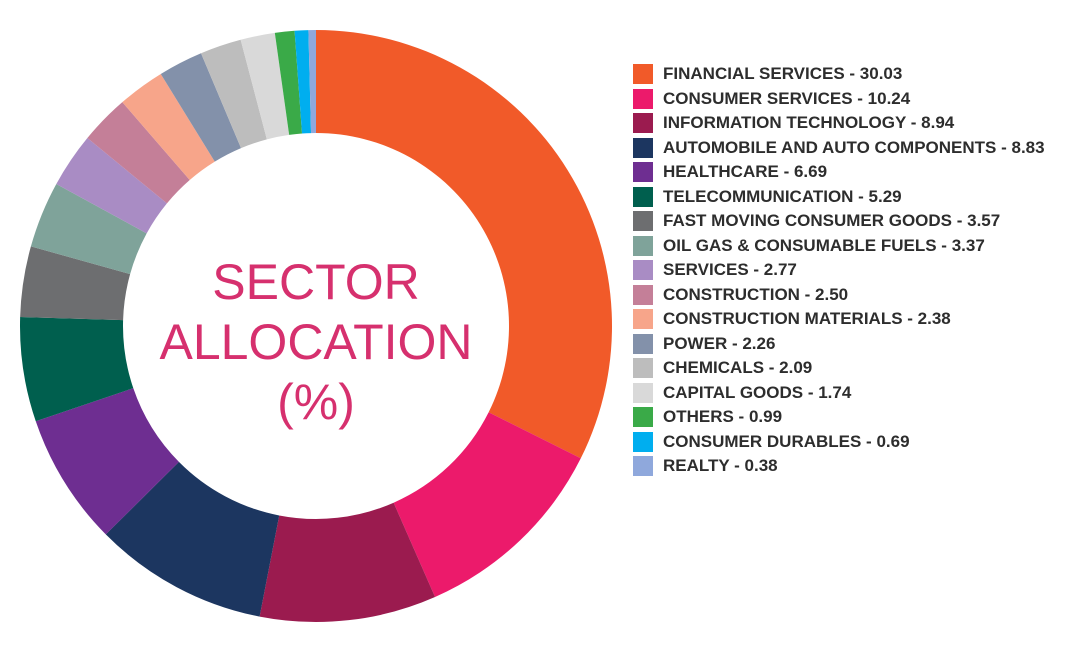 This screenshot has height=658, width=1074. I want to click on legend-label: HEALTHCARE - 6.69, so click(745, 171).